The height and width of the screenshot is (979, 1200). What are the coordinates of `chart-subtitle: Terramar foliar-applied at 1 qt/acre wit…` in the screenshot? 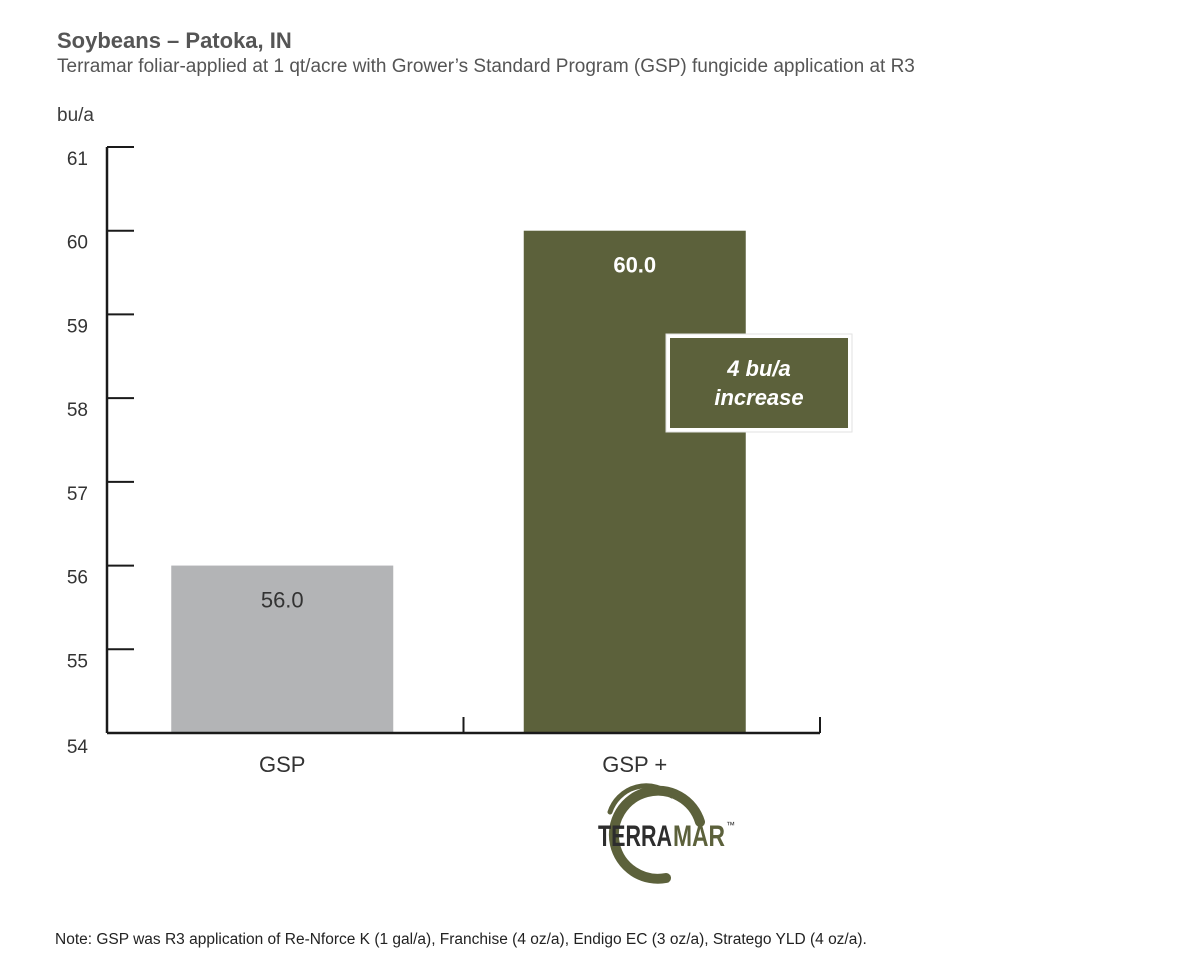 It's located at (486, 66).